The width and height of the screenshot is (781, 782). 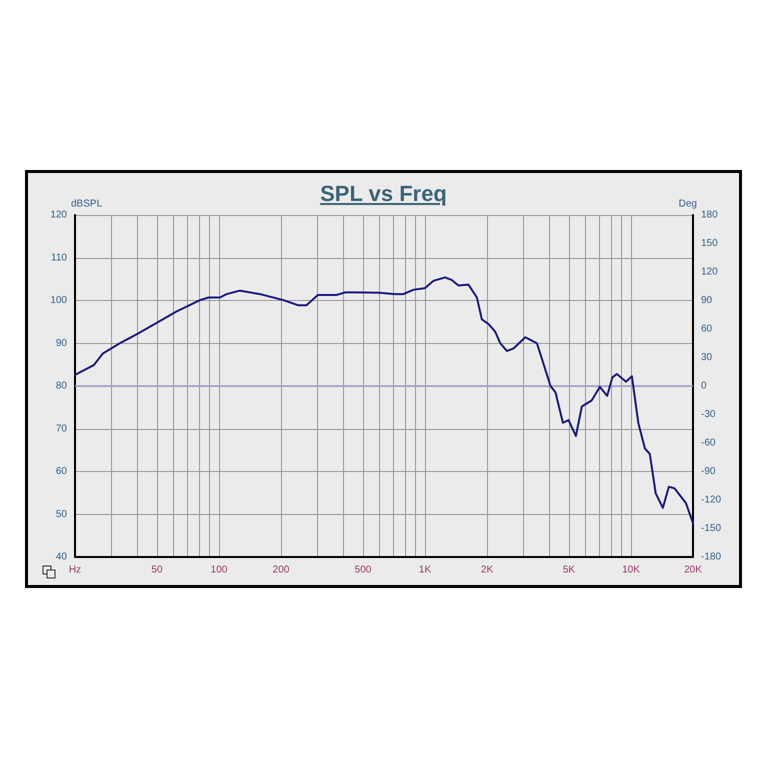 I want to click on y2-tick-label: -30, so click(x=708, y=414).